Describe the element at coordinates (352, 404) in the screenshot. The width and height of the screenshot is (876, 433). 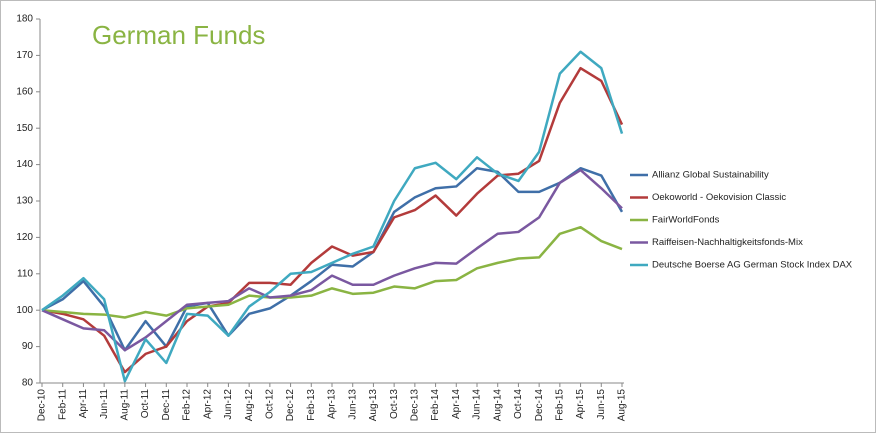
I see `x-tick-label: Jun-13` at that location.